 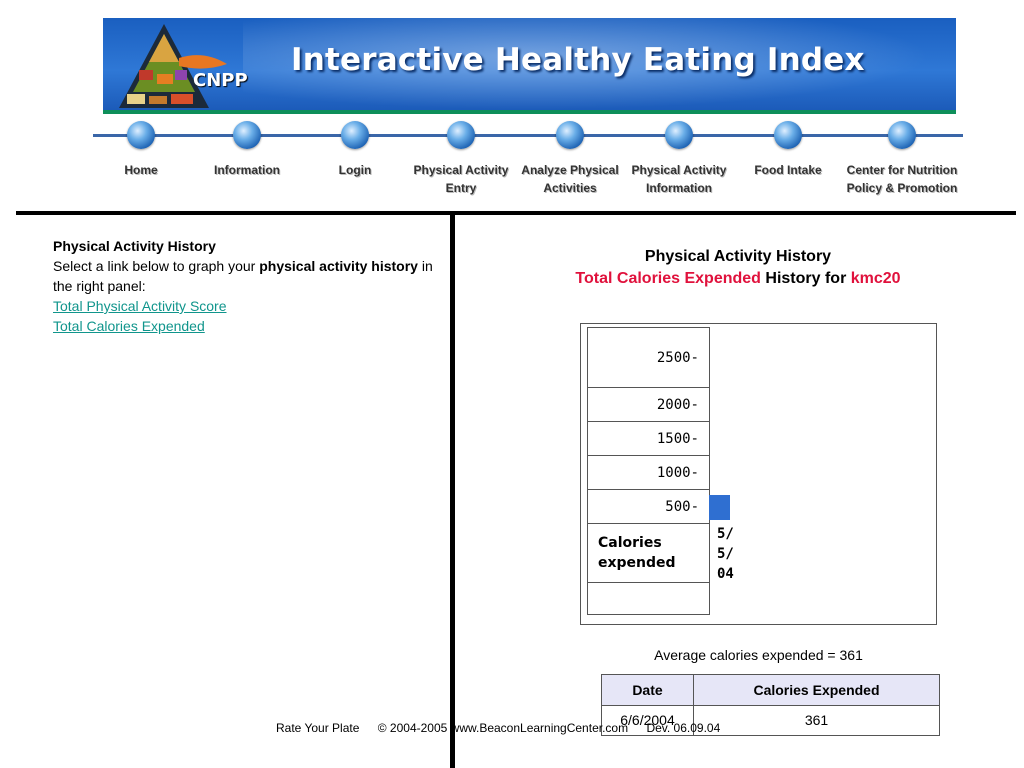 What do you see at coordinates (355, 170) in the screenshot?
I see `nav-label: Login` at bounding box center [355, 170].